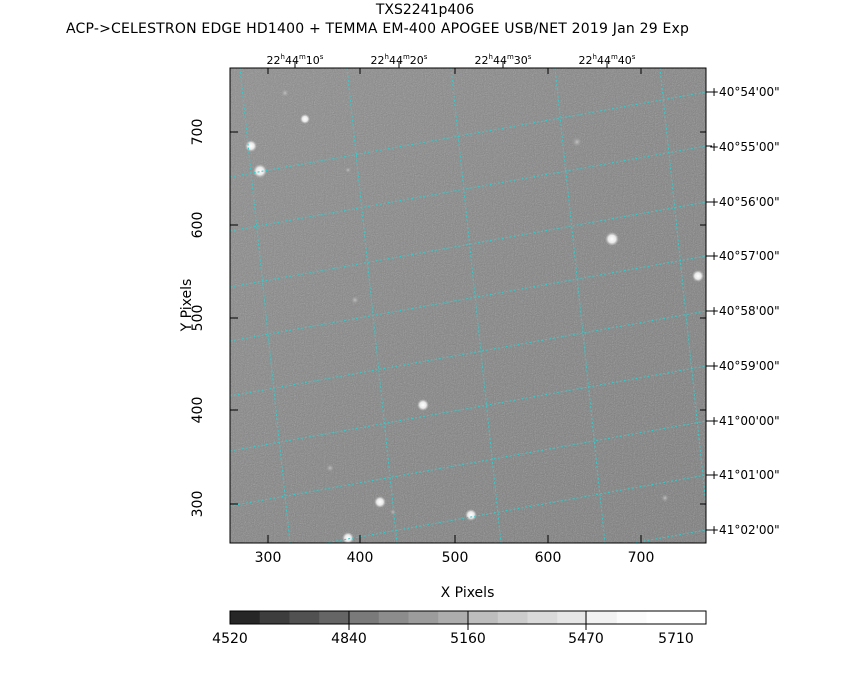  What do you see at coordinates (399, 60) in the screenshot?
I see `ra-tick-label: 22h44m20s` at bounding box center [399, 60].